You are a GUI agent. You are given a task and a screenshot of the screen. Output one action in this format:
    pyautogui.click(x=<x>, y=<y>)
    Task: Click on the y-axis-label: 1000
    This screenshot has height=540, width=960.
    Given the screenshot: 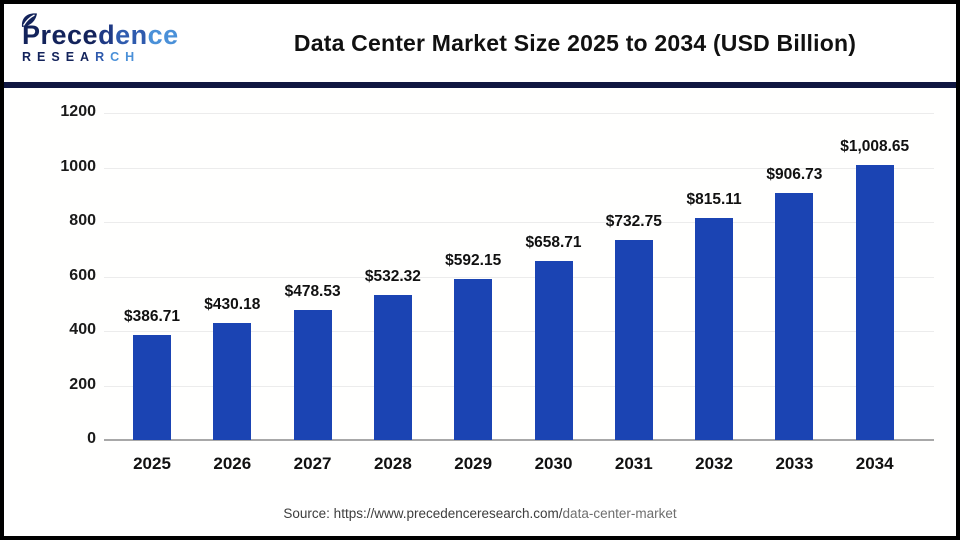 What is the action you would take?
    pyautogui.click(x=78, y=166)
    